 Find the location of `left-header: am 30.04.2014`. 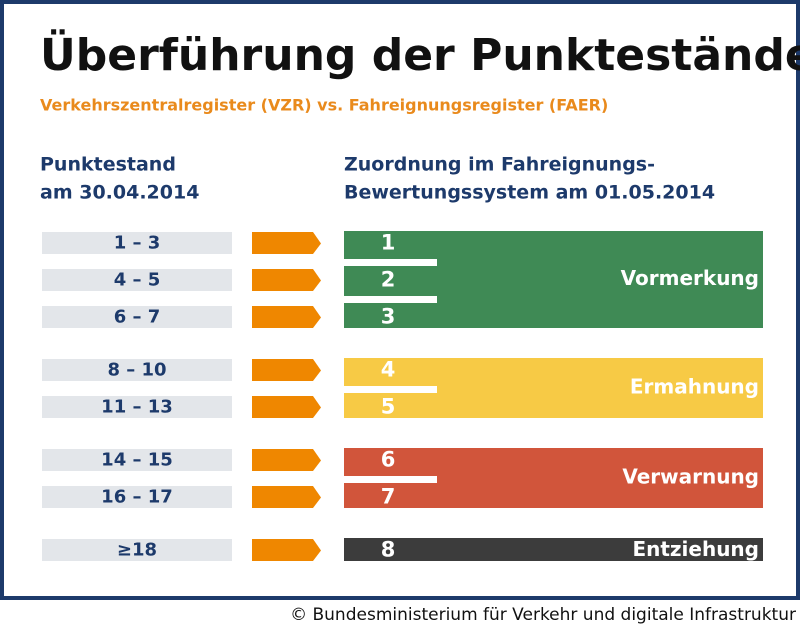

left-header: am 30.04.2014 is located at coordinates (119, 193).